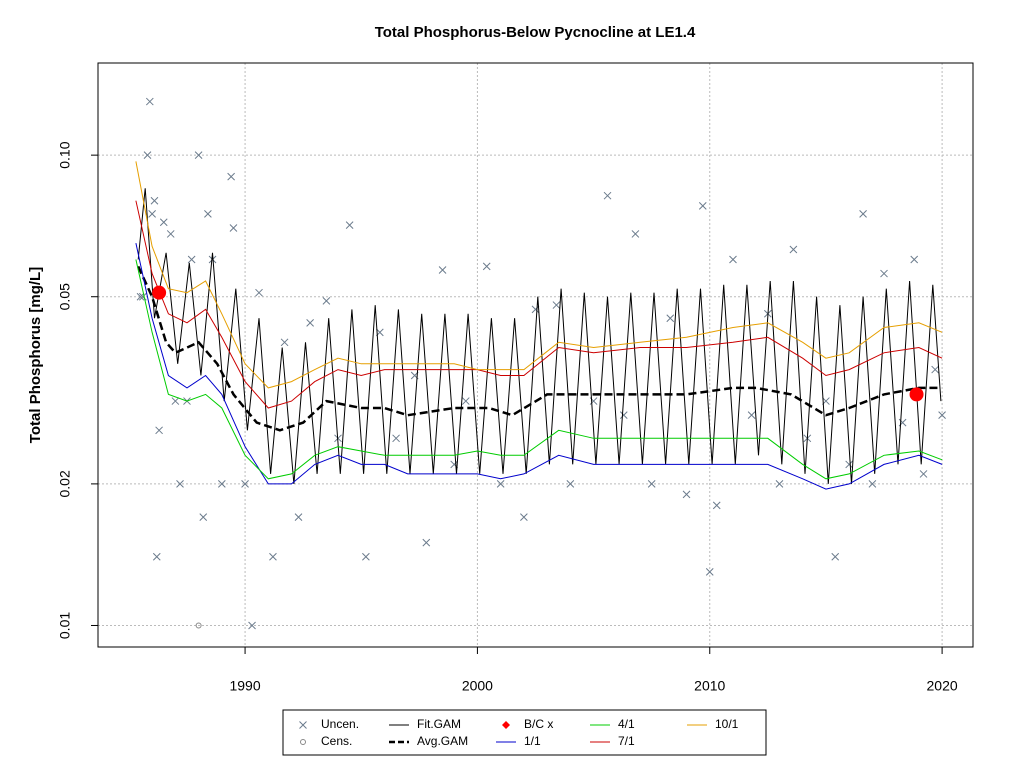  What do you see at coordinates (65, 154) in the screenshot?
I see `y-tick-label: 0.10` at bounding box center [65, 154].